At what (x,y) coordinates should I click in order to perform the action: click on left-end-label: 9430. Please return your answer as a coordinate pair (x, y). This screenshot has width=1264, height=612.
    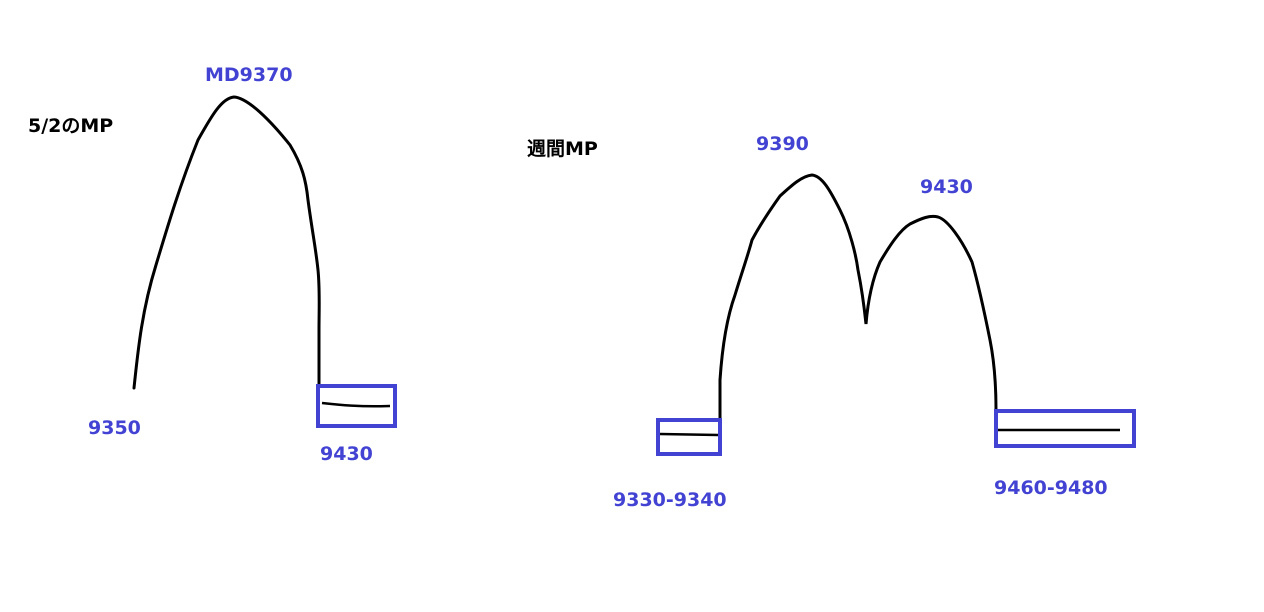
    Looking at the image, I should click on (346, 454).